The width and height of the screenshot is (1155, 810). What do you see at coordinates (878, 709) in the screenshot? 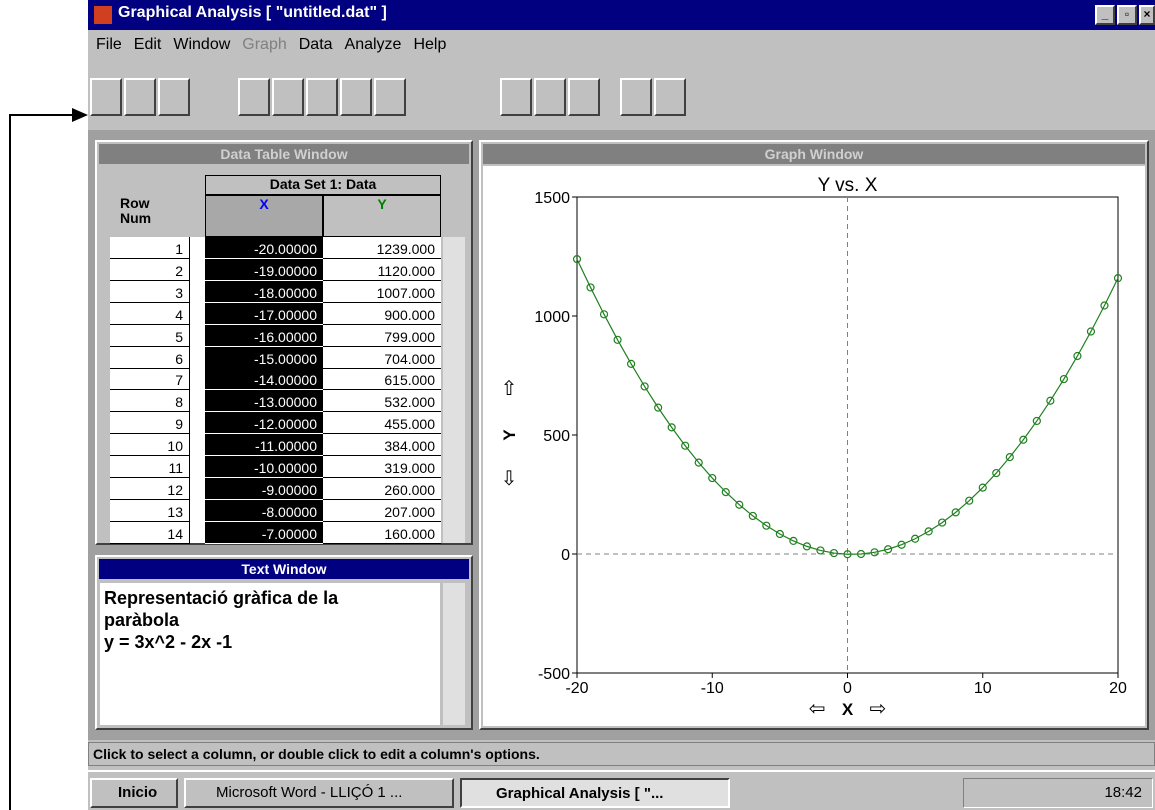
I see `axis-arrow: ⇨` at bounding box center [878, 709].